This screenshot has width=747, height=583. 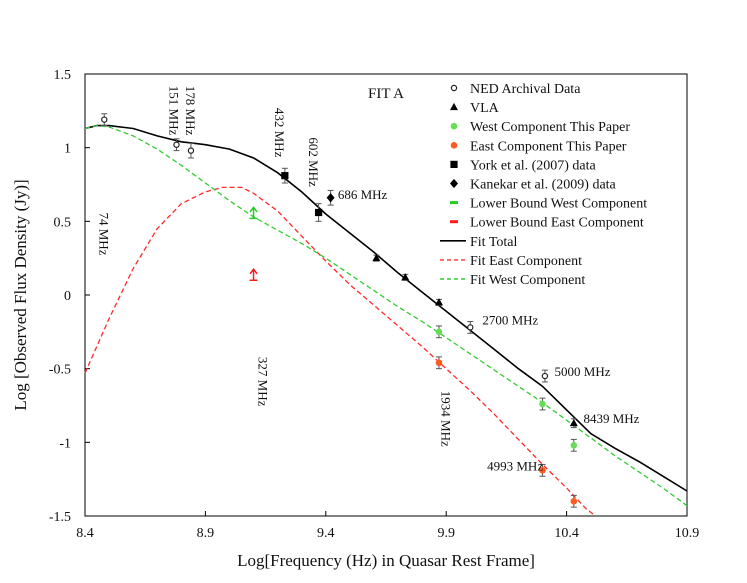 I want to click on y-tick-label: -1, so click(x=65, y=443).